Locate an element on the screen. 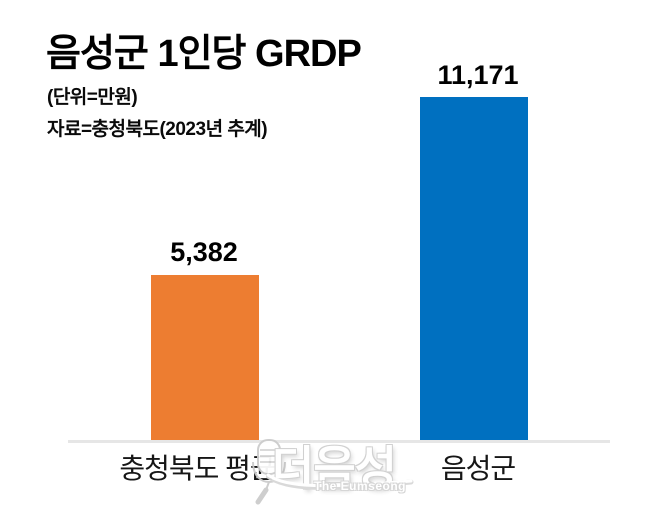  x-axis-line is located at coordinates (339, 441).